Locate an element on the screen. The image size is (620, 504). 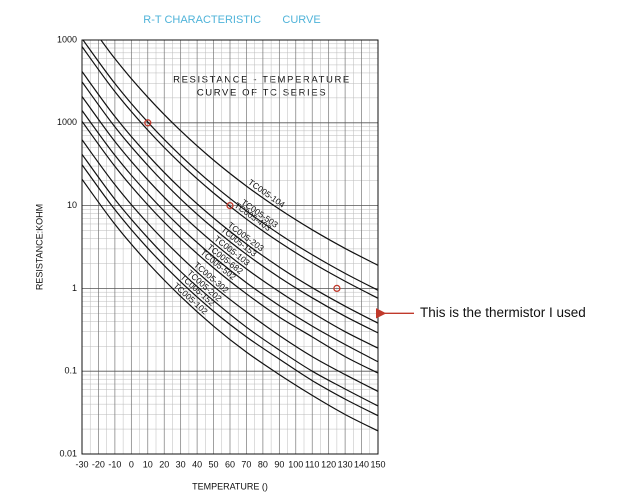
x-tick-label: -20 is located at coordinates (98, 464).